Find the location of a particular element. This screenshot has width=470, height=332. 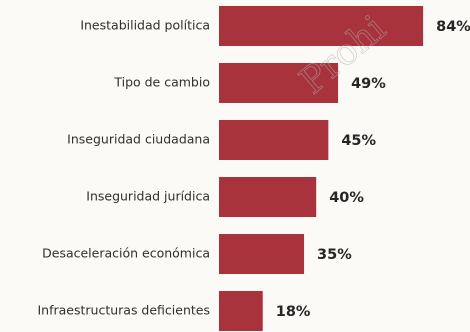

category-label: Inseguridad ciudadana is located at coordinates (138, 139).